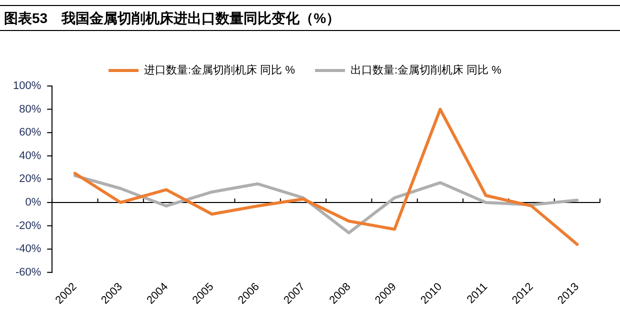  I want to click on legend-label: 出口数量:金属切削机床 同比 %, so click(426, 70).